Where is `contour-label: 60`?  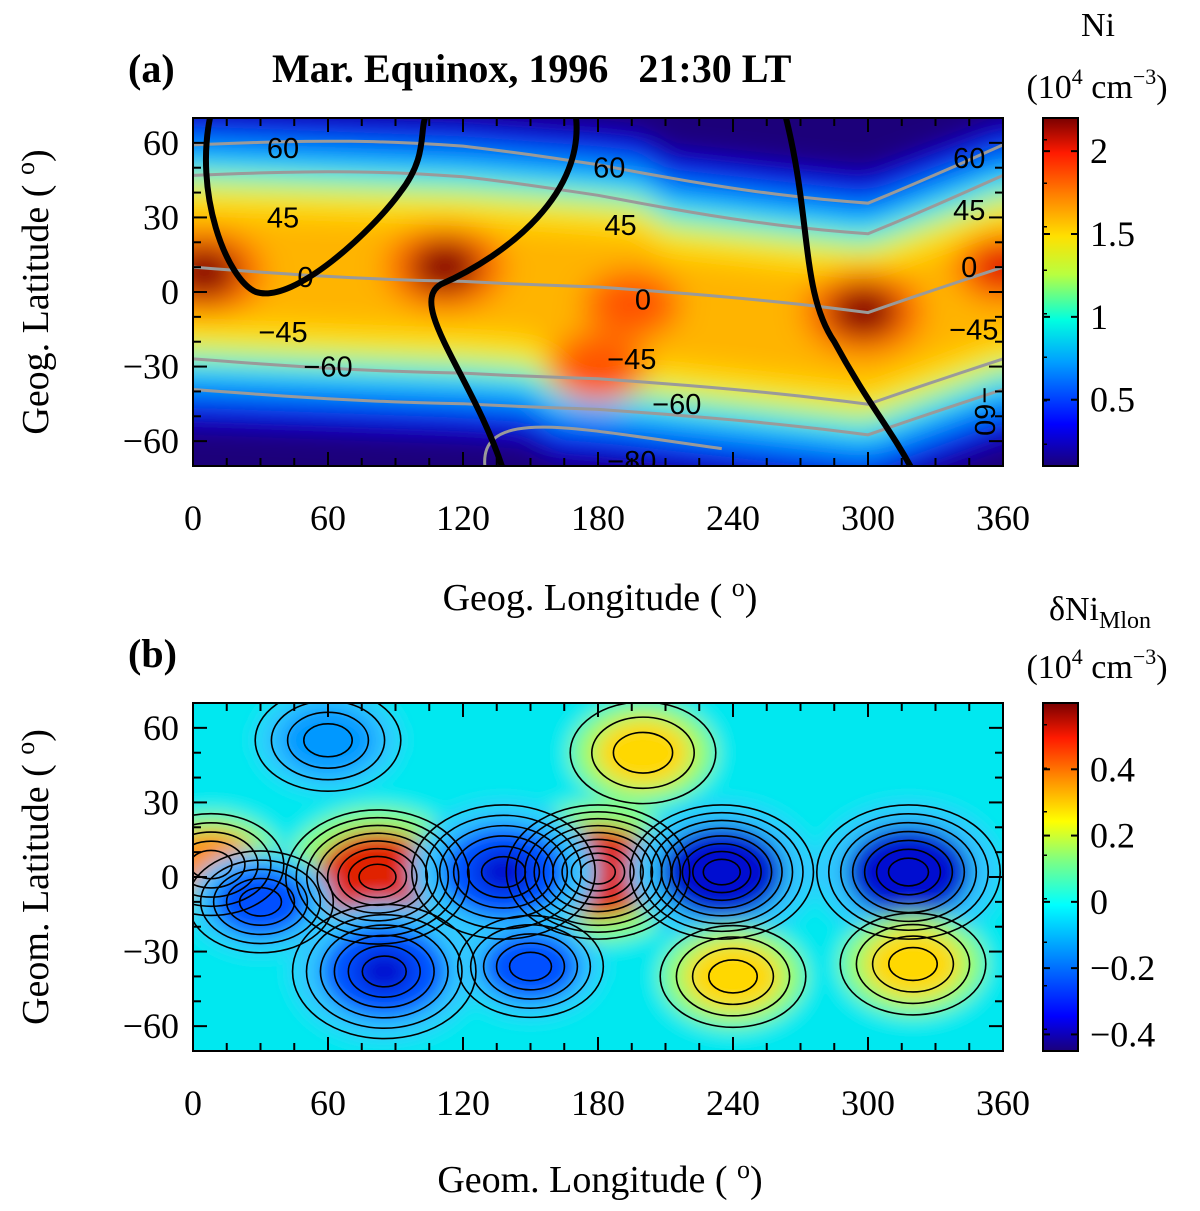 contour-label: 60 is located at coordinates (283, 149).